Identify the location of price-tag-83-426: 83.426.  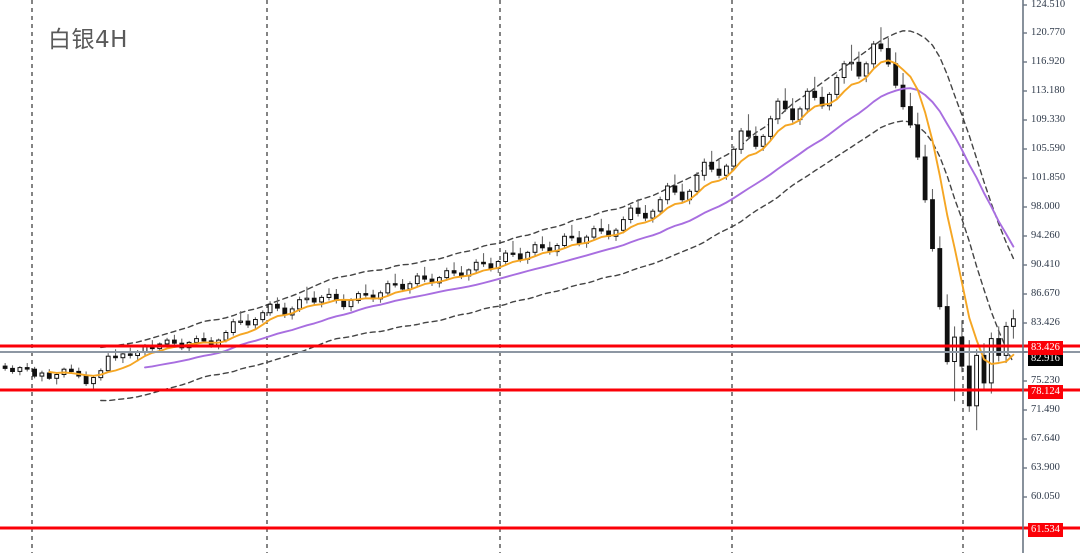
(1045, 348).